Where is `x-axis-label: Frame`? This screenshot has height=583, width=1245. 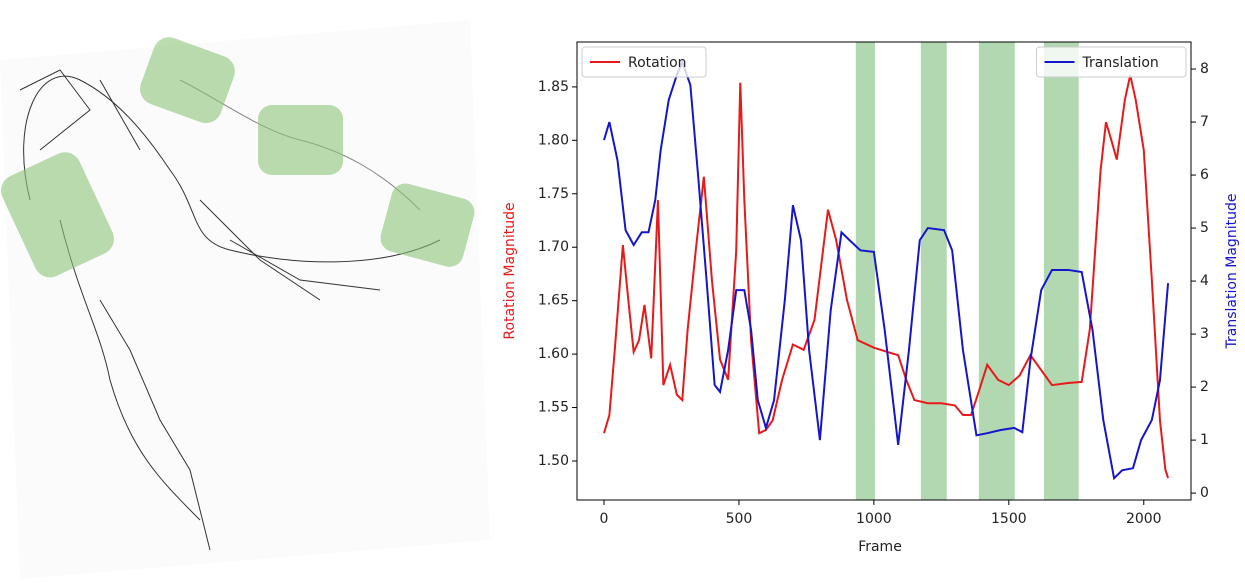 x-axis-label: Frame is located at coordinates (880, 547).